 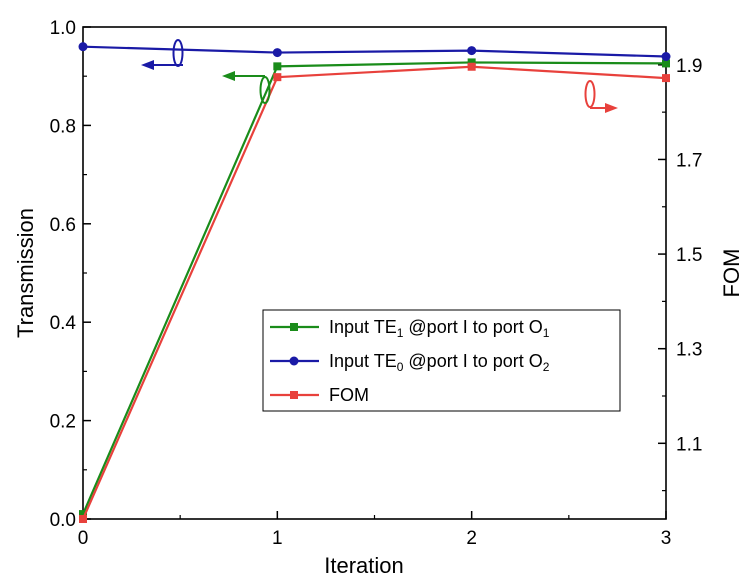 I want to click on te1-axis-arrow, so click(x=246, y=87).